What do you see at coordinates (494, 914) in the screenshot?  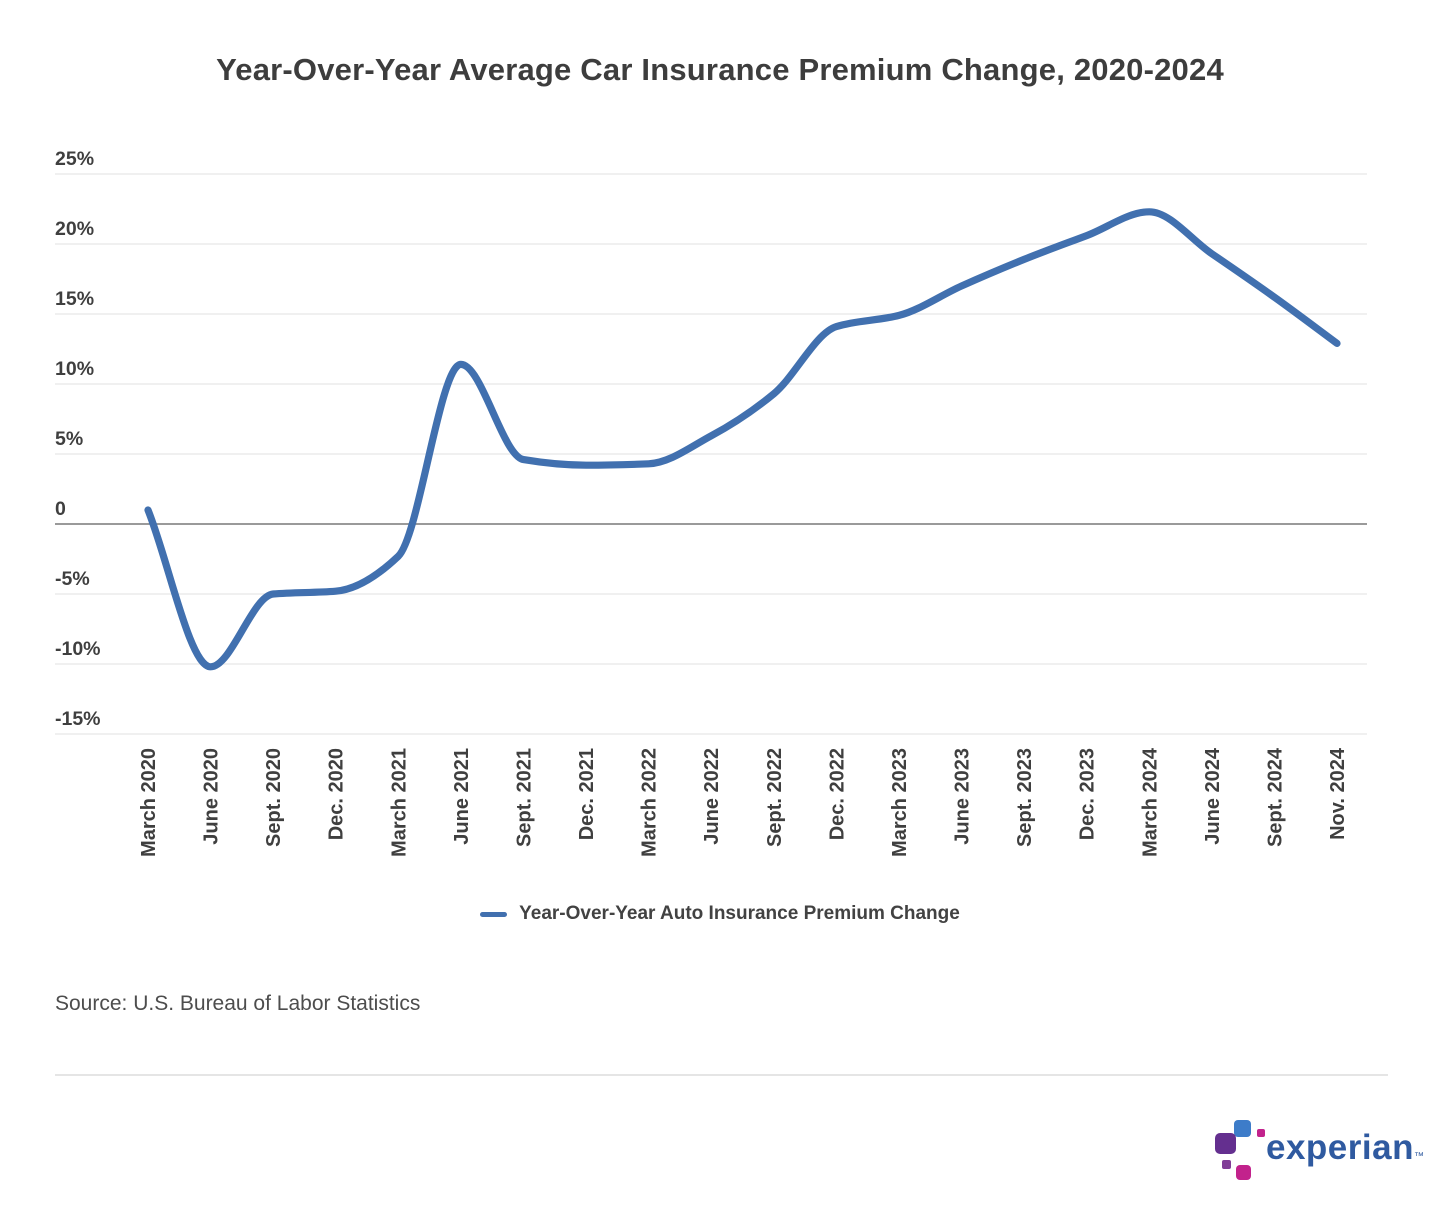 I see `legend-line-swatch` at bounding box center [494, 914].